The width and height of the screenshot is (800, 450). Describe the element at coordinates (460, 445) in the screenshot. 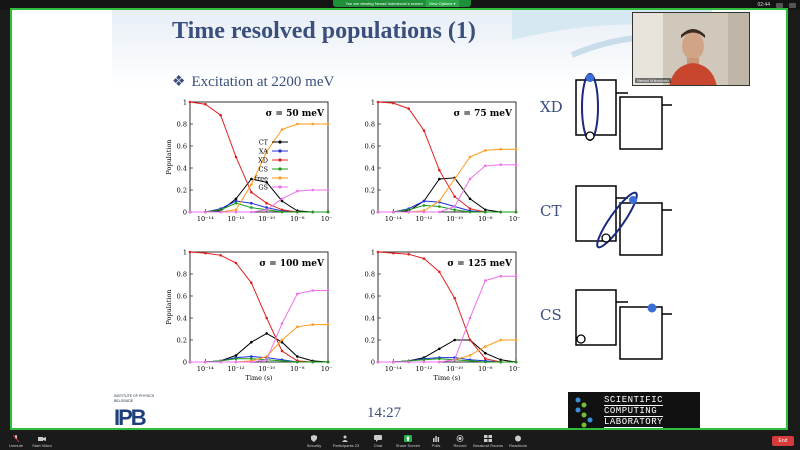

I see `record-label: Record` at that location.